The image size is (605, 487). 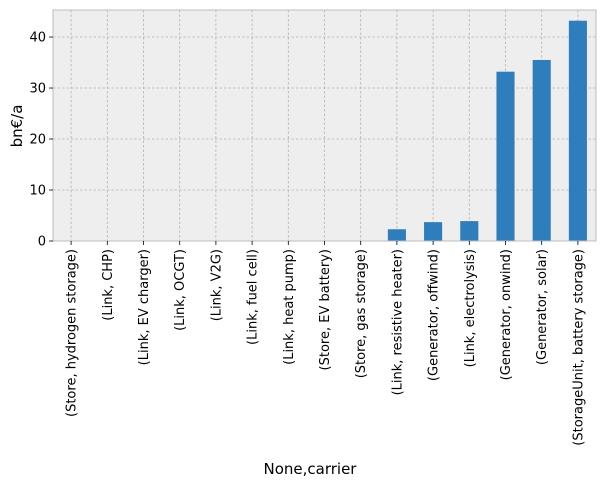 What do you see at coordinates (180, 290) in the screenshot?
I see `x-tick-label-3: (Link, OCGT)` at bounding box center [180, 290].